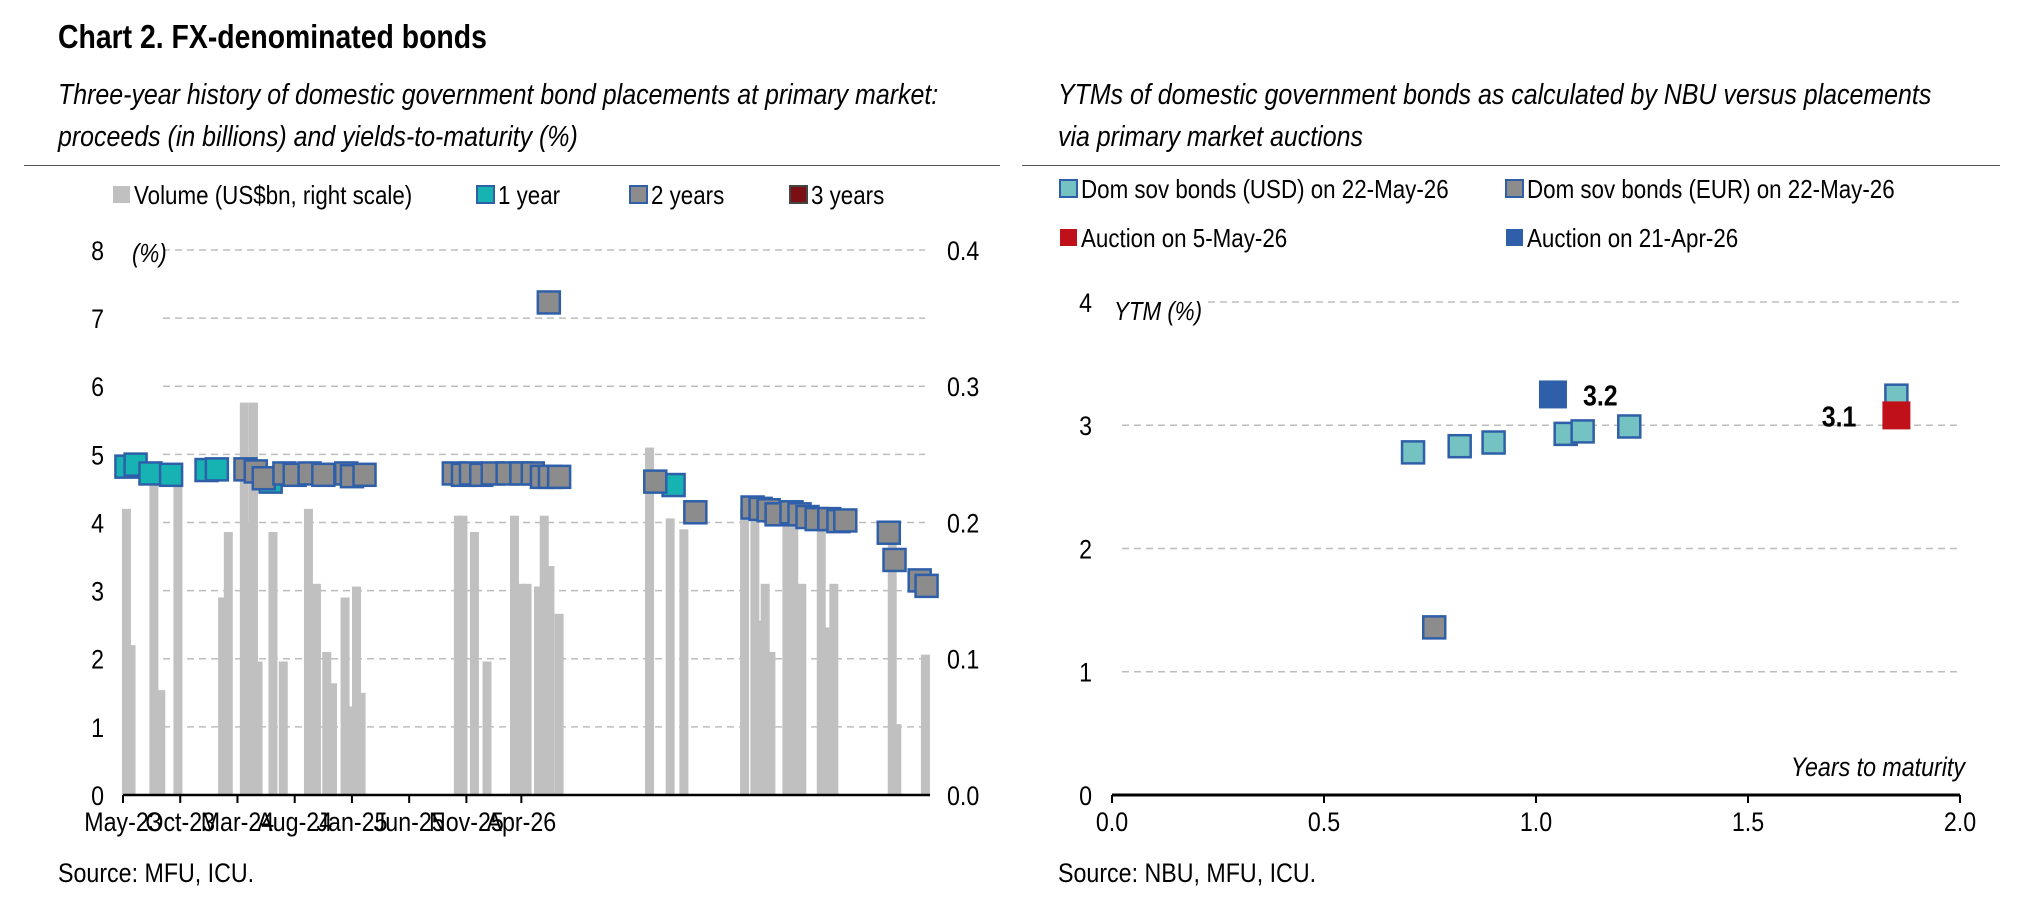  I want to click on auction-may-label: 3.1, so click(1839, 417).